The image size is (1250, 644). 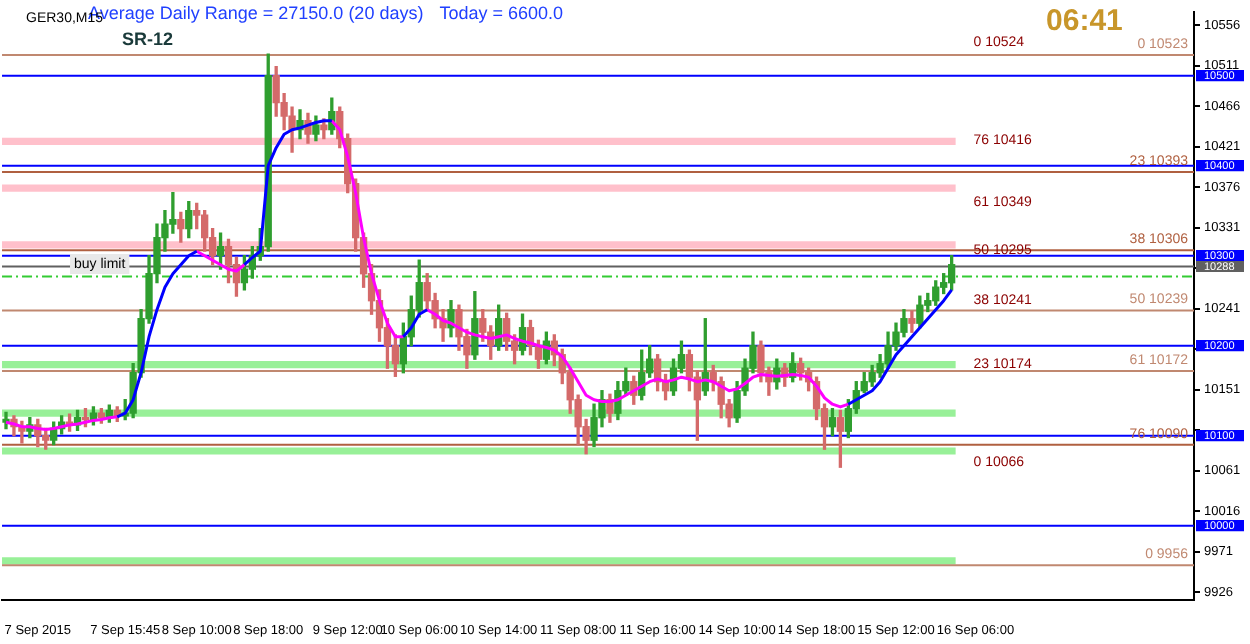 What do you see at coordinates (1084, 21) in the screenshot?
I see `annotation: 06:41` at bounding box center [1084, 21].